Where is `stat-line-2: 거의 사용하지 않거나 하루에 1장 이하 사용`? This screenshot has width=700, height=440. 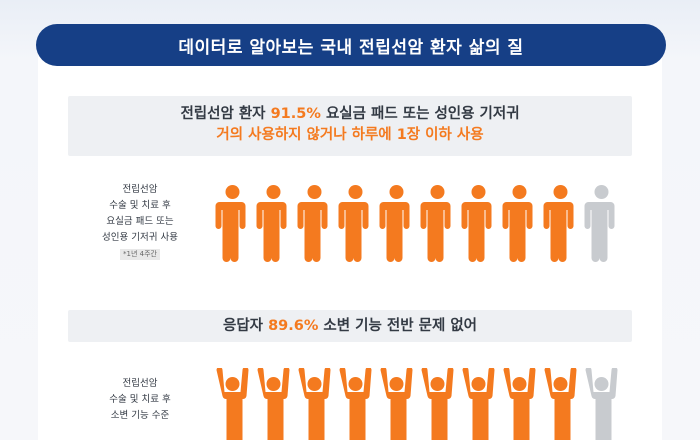
stat-line-2: 거의 사용하지 않거나 하루에 1장 이하 사용 is located at coordinates (350, 135).